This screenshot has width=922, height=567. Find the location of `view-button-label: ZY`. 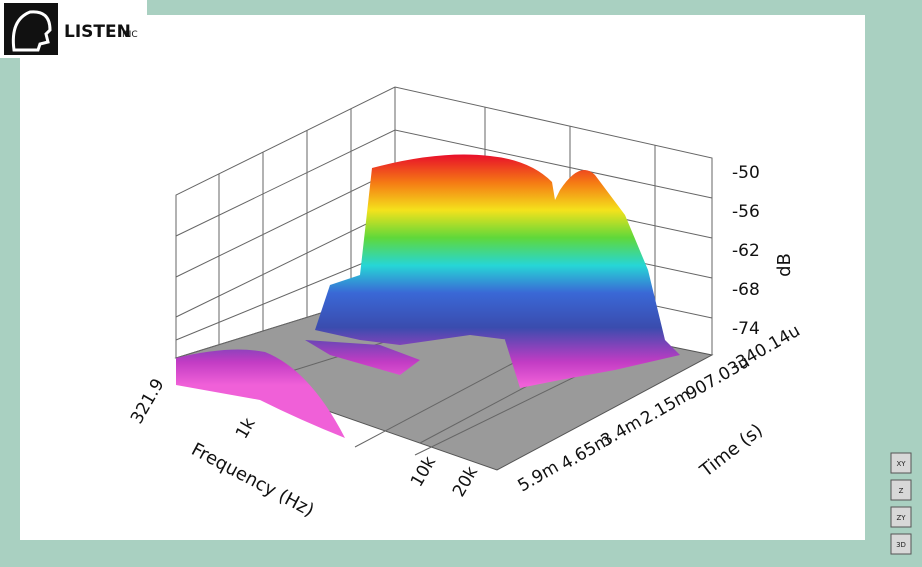

view-button-label: ZY is located at coordinates (901, 518).